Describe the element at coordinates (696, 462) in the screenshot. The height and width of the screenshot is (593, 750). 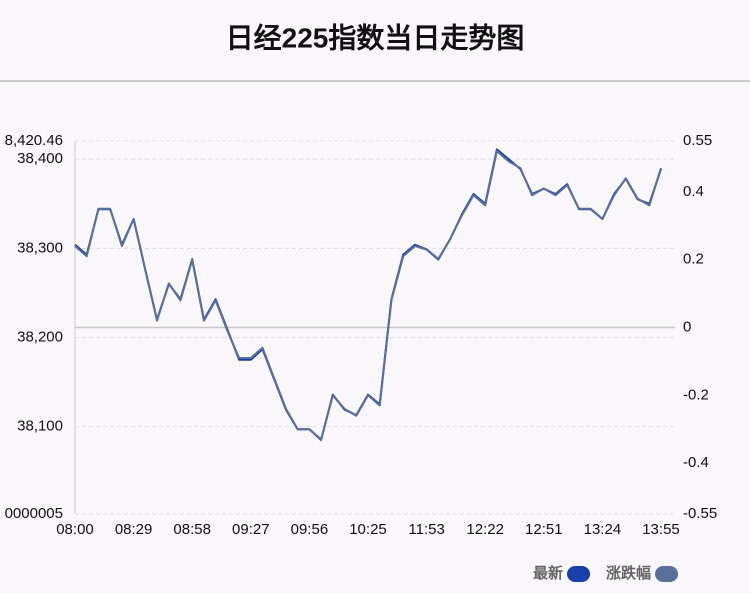
I see `y2-tick-label: -0.4` at that location.